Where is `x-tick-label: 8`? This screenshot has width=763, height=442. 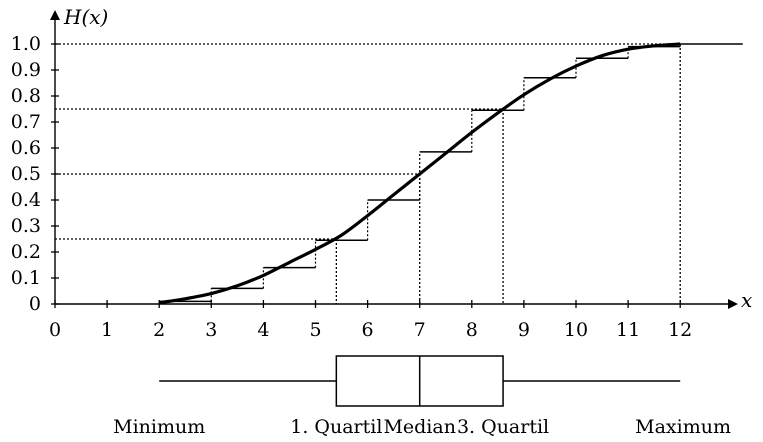
x-tick-label: 8 is located at coordinates (472, 330).